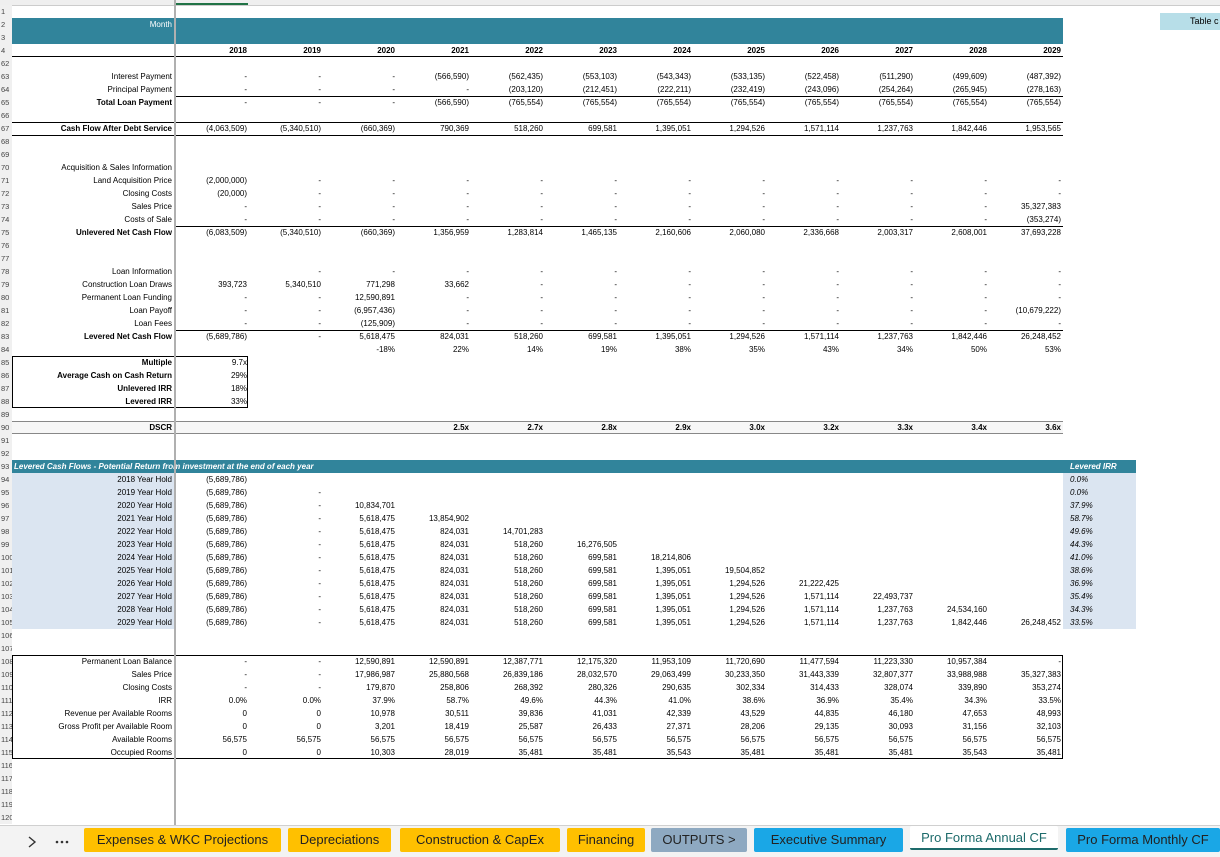 Image resolution: width=1220 pixels, height=857 pixels. I want to click on cell-value: 16,276,505, so click(596, 544).